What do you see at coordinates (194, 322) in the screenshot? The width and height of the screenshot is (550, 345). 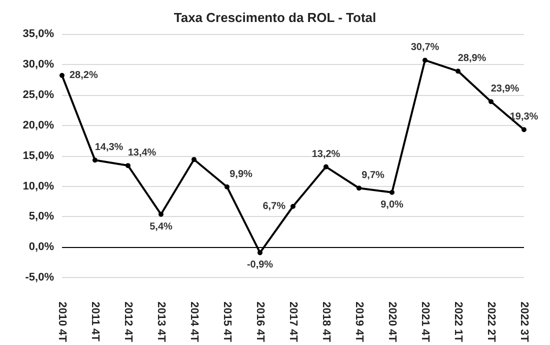 I see `x-tick-label: 2014 4T` at bounding box center [194, 322].